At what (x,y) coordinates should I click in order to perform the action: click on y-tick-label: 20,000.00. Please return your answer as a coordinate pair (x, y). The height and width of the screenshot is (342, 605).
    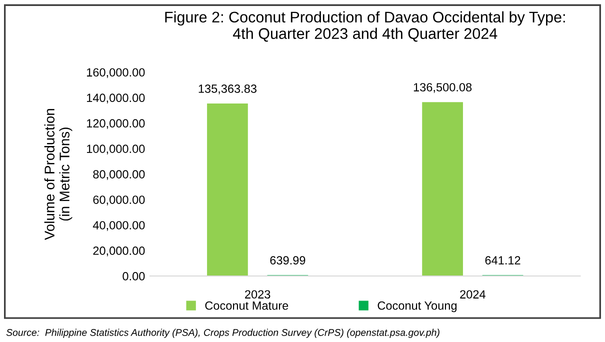
    Looking at the image, I should click on (119, 251).